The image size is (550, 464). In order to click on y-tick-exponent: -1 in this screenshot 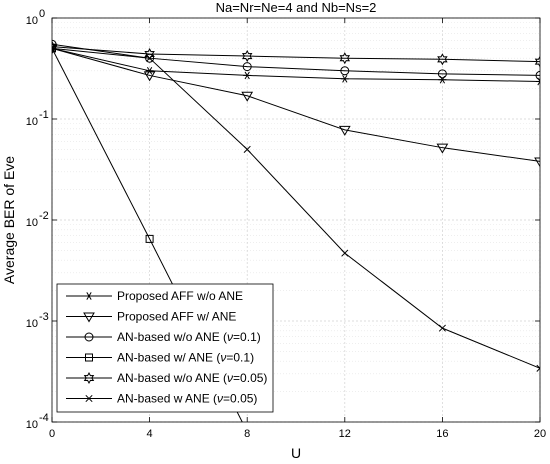, I will do `click(44, 115)`.